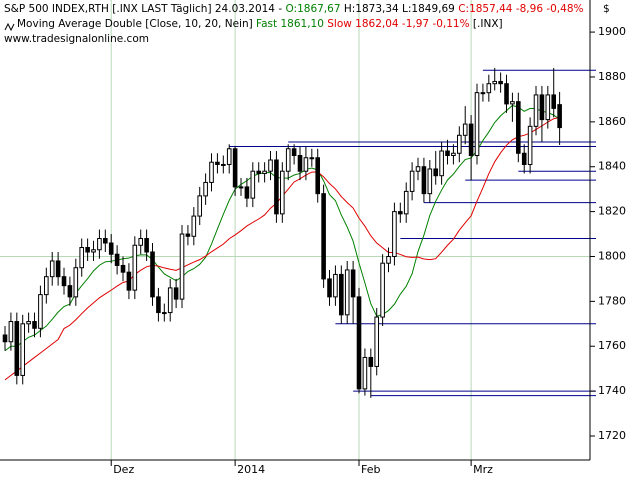 The height and width of the screenshot is (480, 640). I want to click on currency-label: $, so click(606, 9).